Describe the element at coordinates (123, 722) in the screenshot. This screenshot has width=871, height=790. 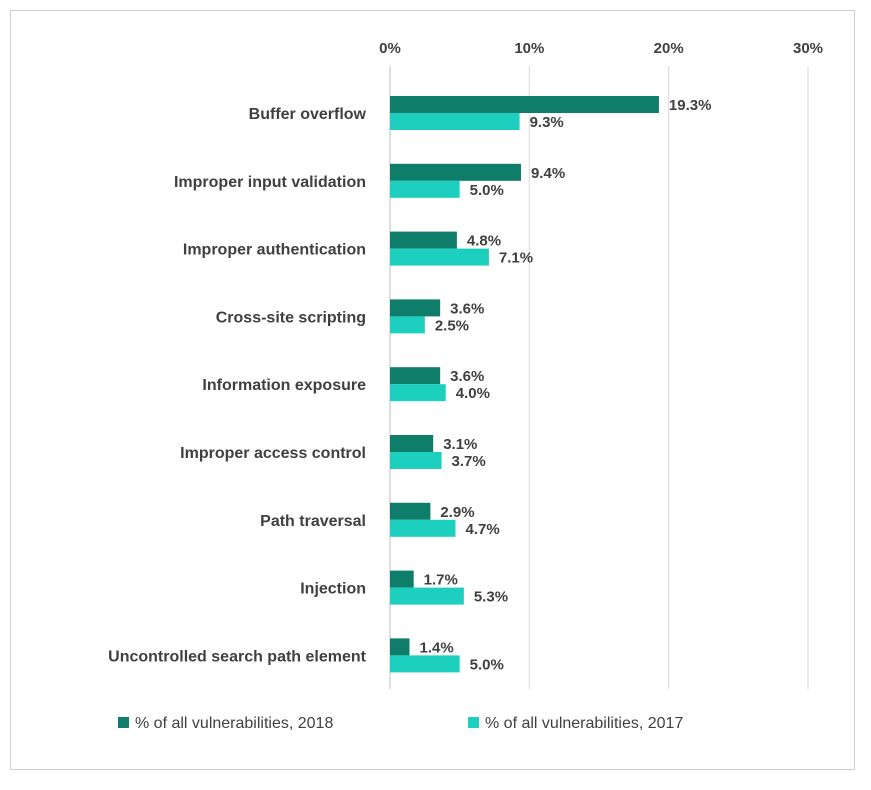
I see `legend-swatch-2018` at that location.